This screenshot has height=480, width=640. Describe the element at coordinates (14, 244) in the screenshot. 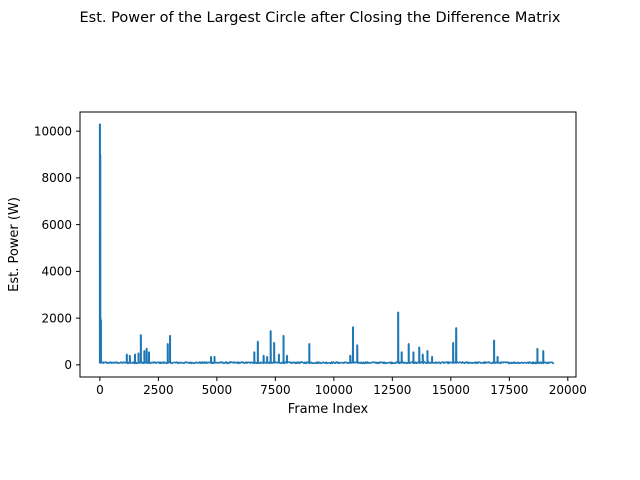

I see `y-axis-label: Est. Power (W)` at that location.